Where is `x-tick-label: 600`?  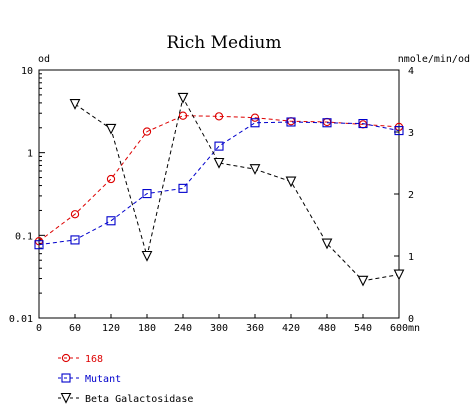
x-tick-label: 600 is located at coordinates (399, 328).